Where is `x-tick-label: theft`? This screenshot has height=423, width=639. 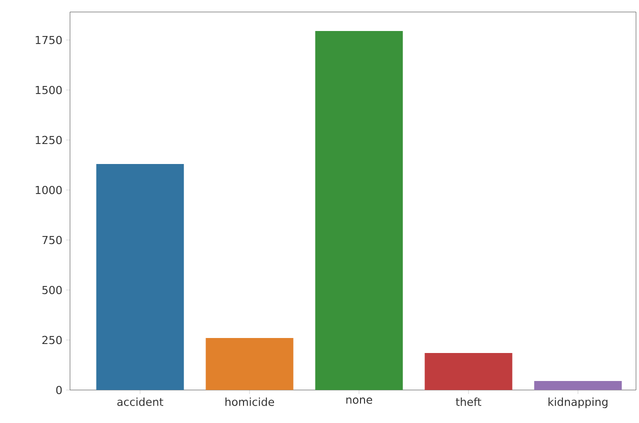
x-tick-label: theft is located at coordinates (469, 402).